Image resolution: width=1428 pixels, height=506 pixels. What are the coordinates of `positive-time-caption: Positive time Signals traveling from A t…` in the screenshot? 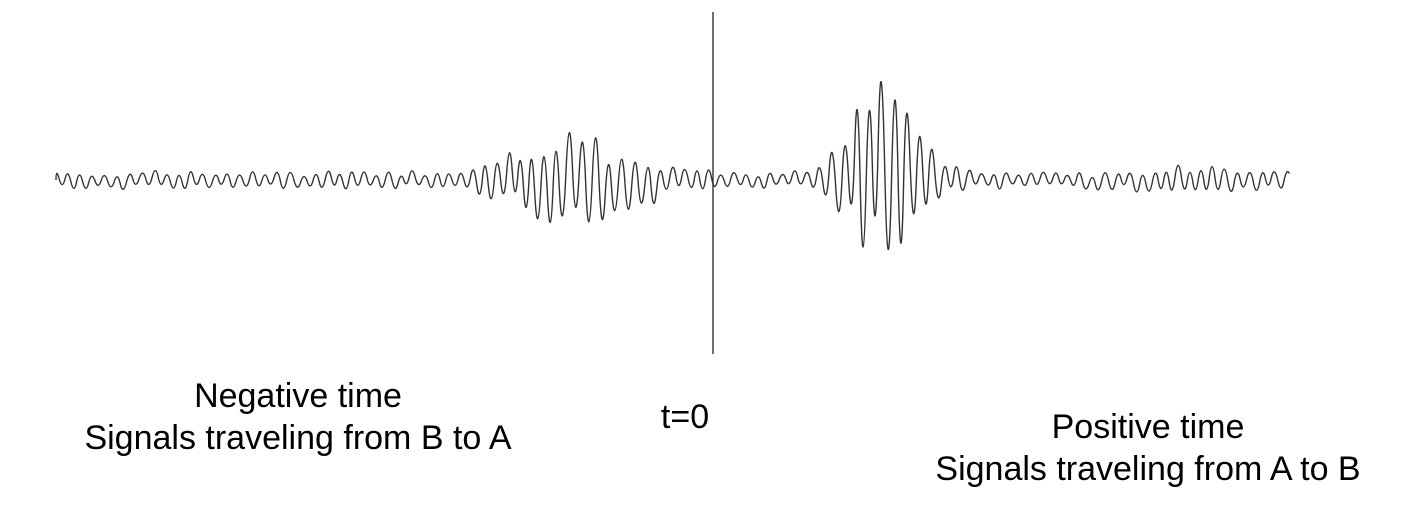 It's located at (1148, 448).